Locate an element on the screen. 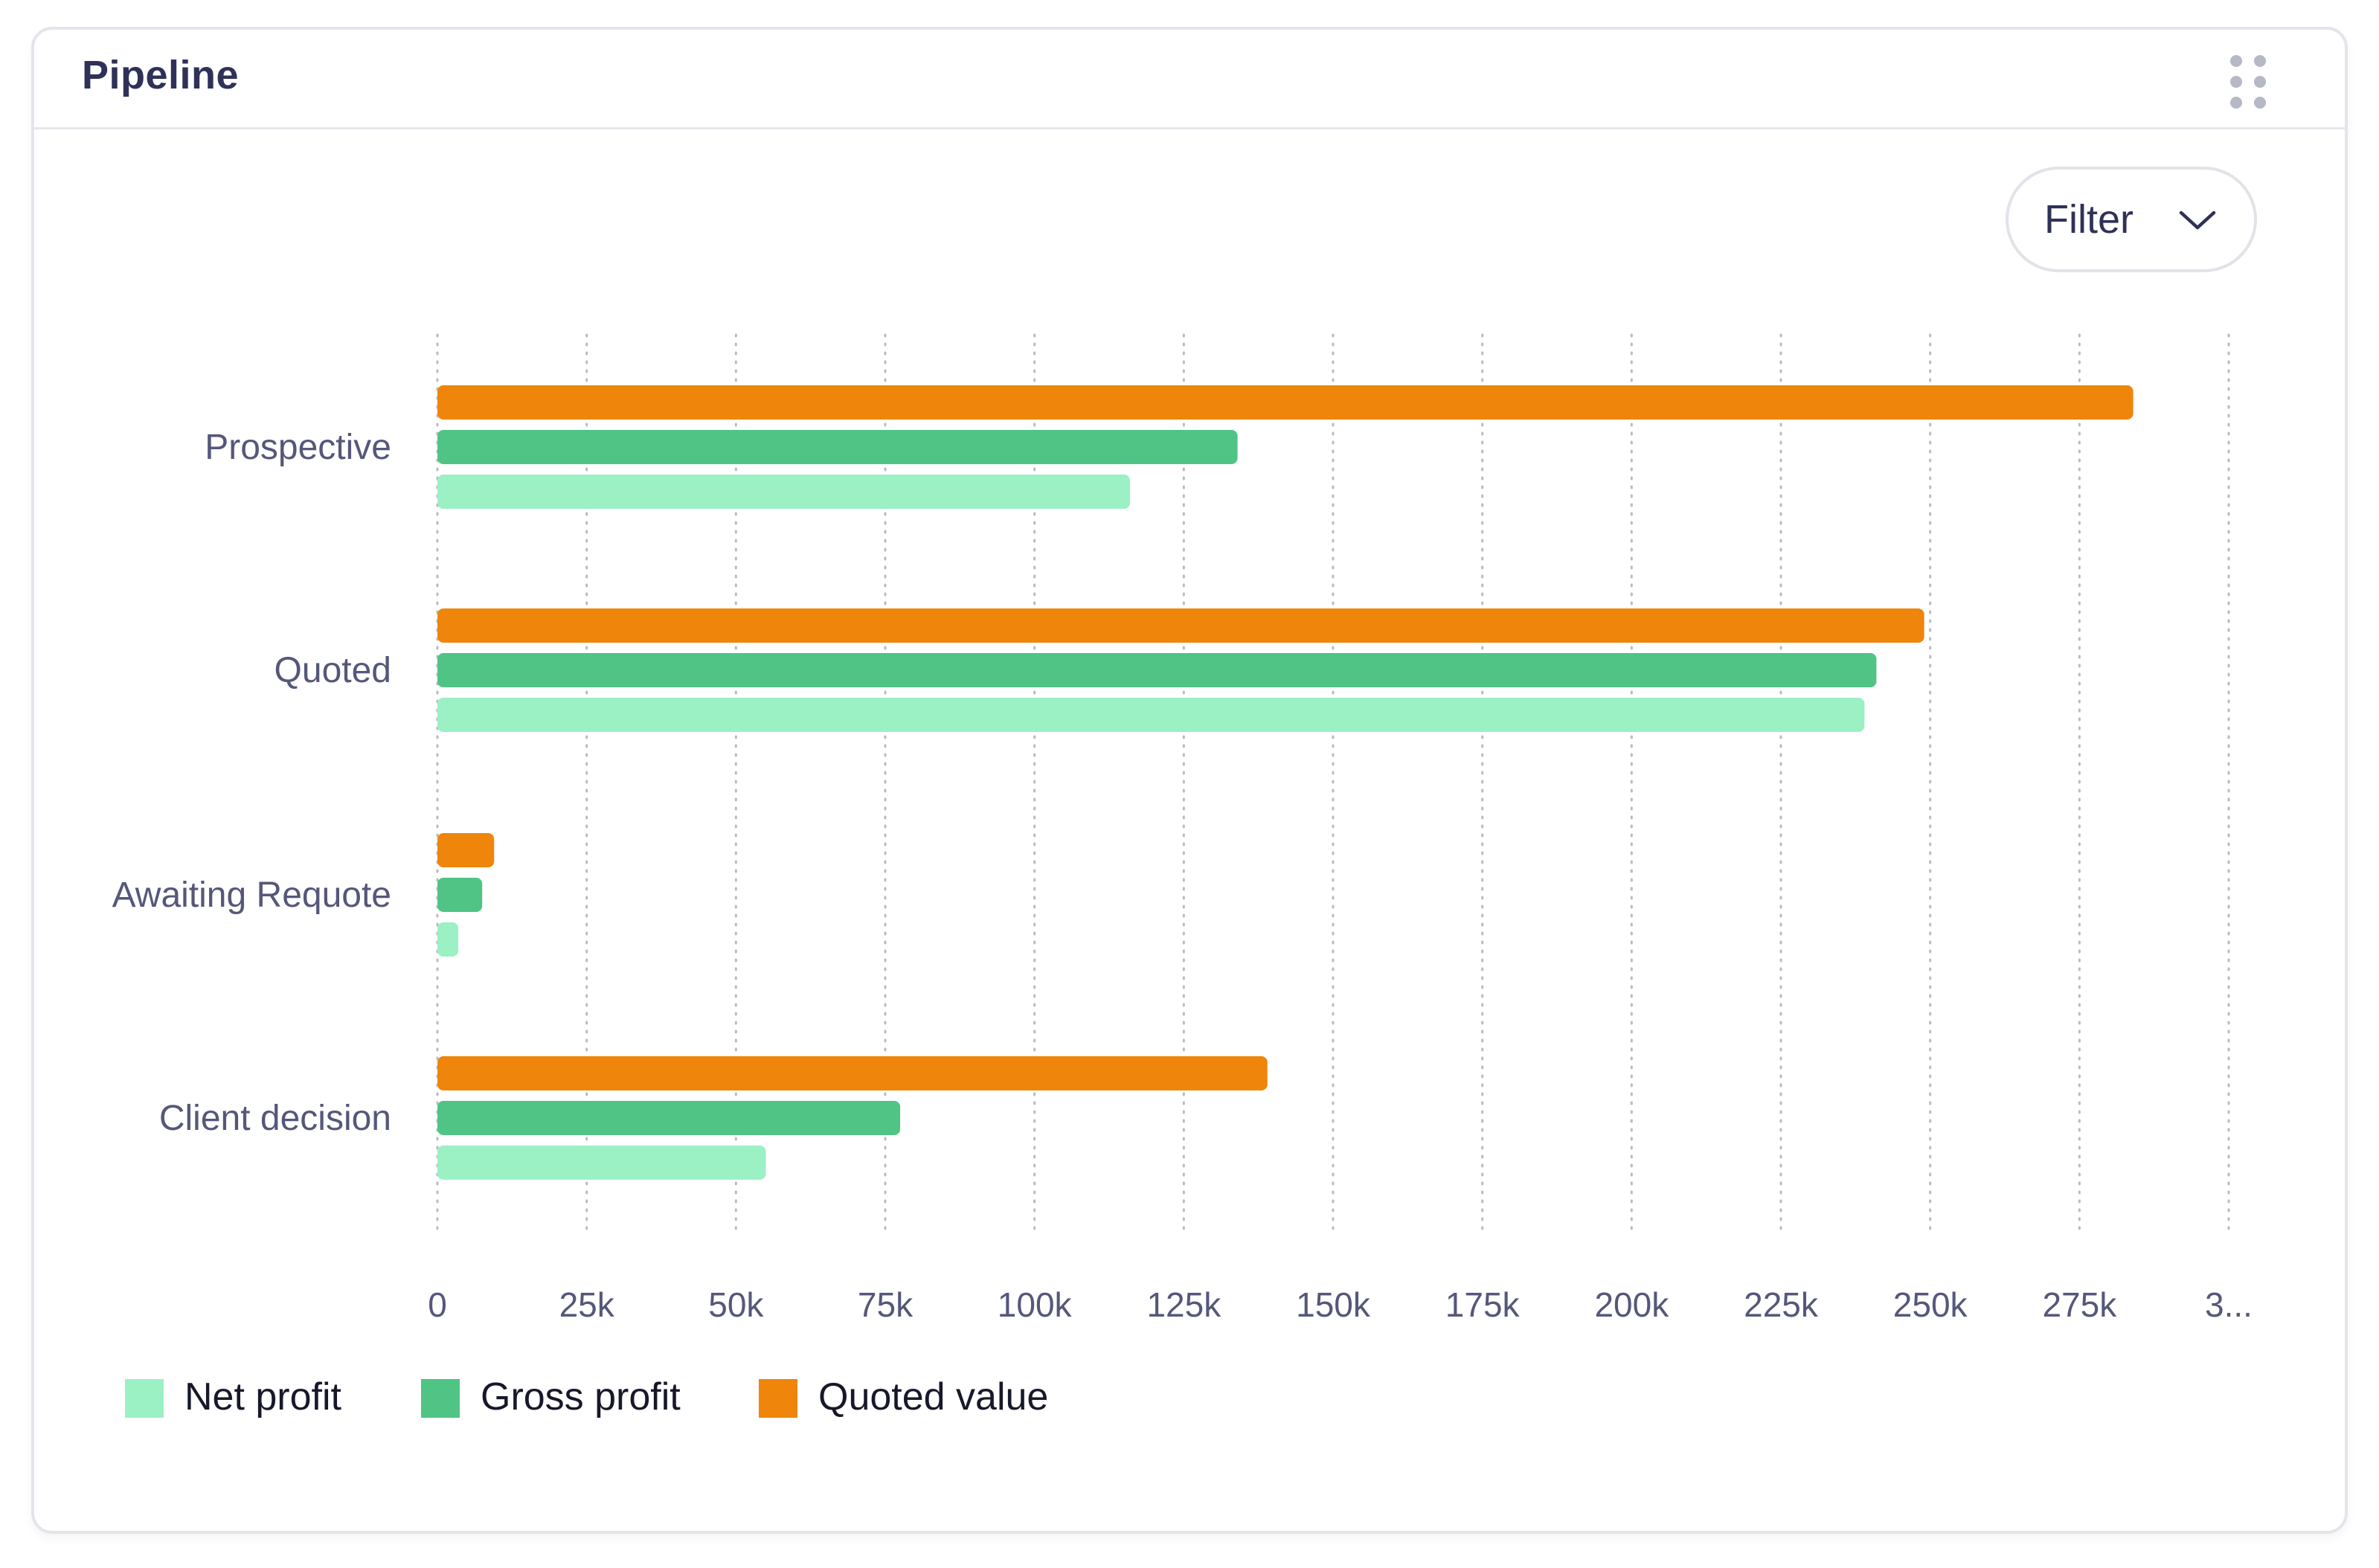 The width and height of the screenshot is (2379, 1568). bar-net-profit-prospective is located at coordinates (784, 492).